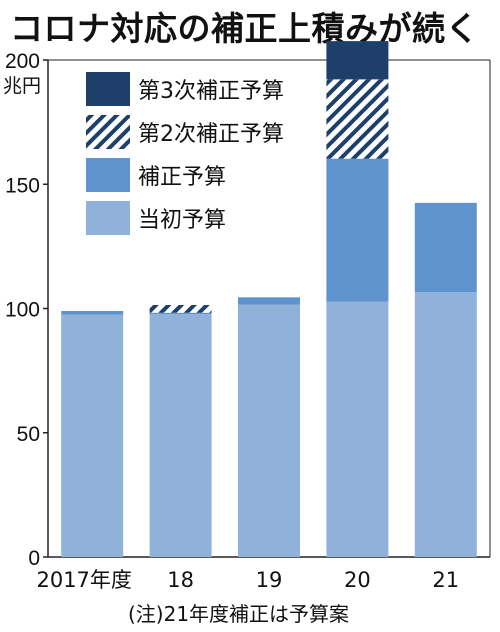  What do you see at coordinates (22, 61) in the screenshot?
I see `y-tick-label: 200` at bounding box center [22, 61].